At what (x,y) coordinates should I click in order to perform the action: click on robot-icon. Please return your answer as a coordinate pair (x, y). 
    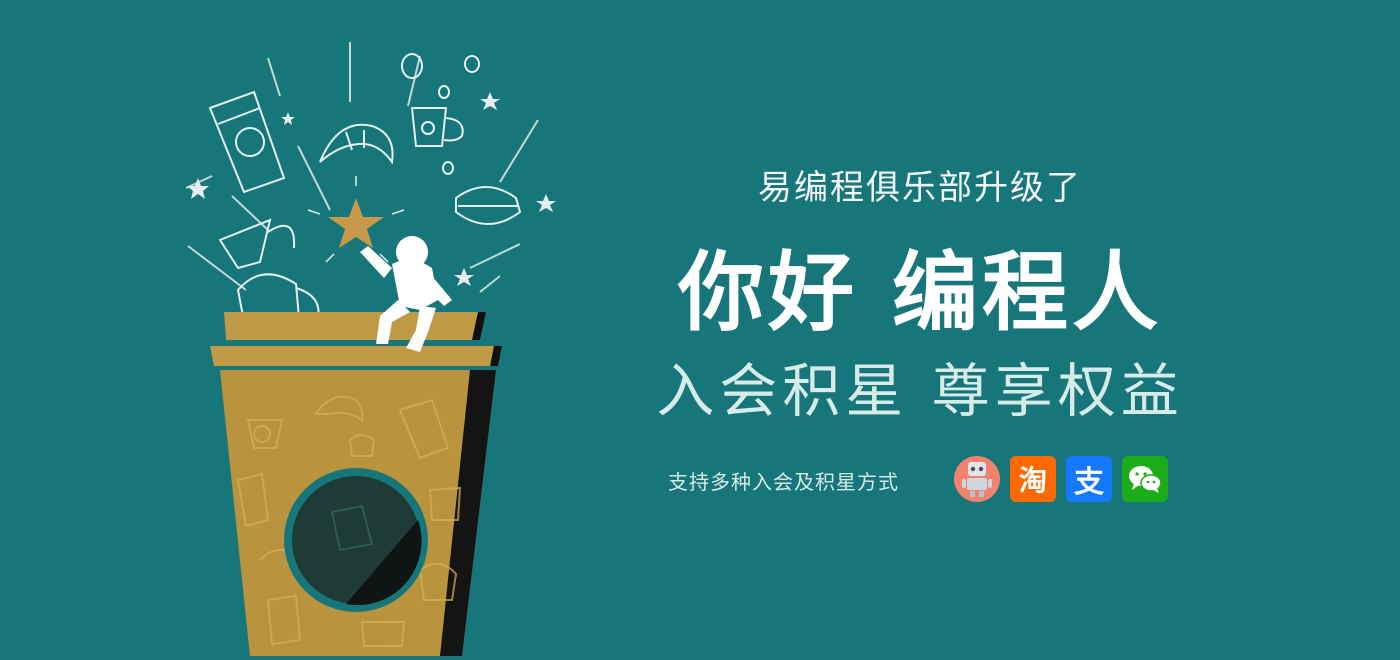
    Looking at the image, I should click on (977, 479).